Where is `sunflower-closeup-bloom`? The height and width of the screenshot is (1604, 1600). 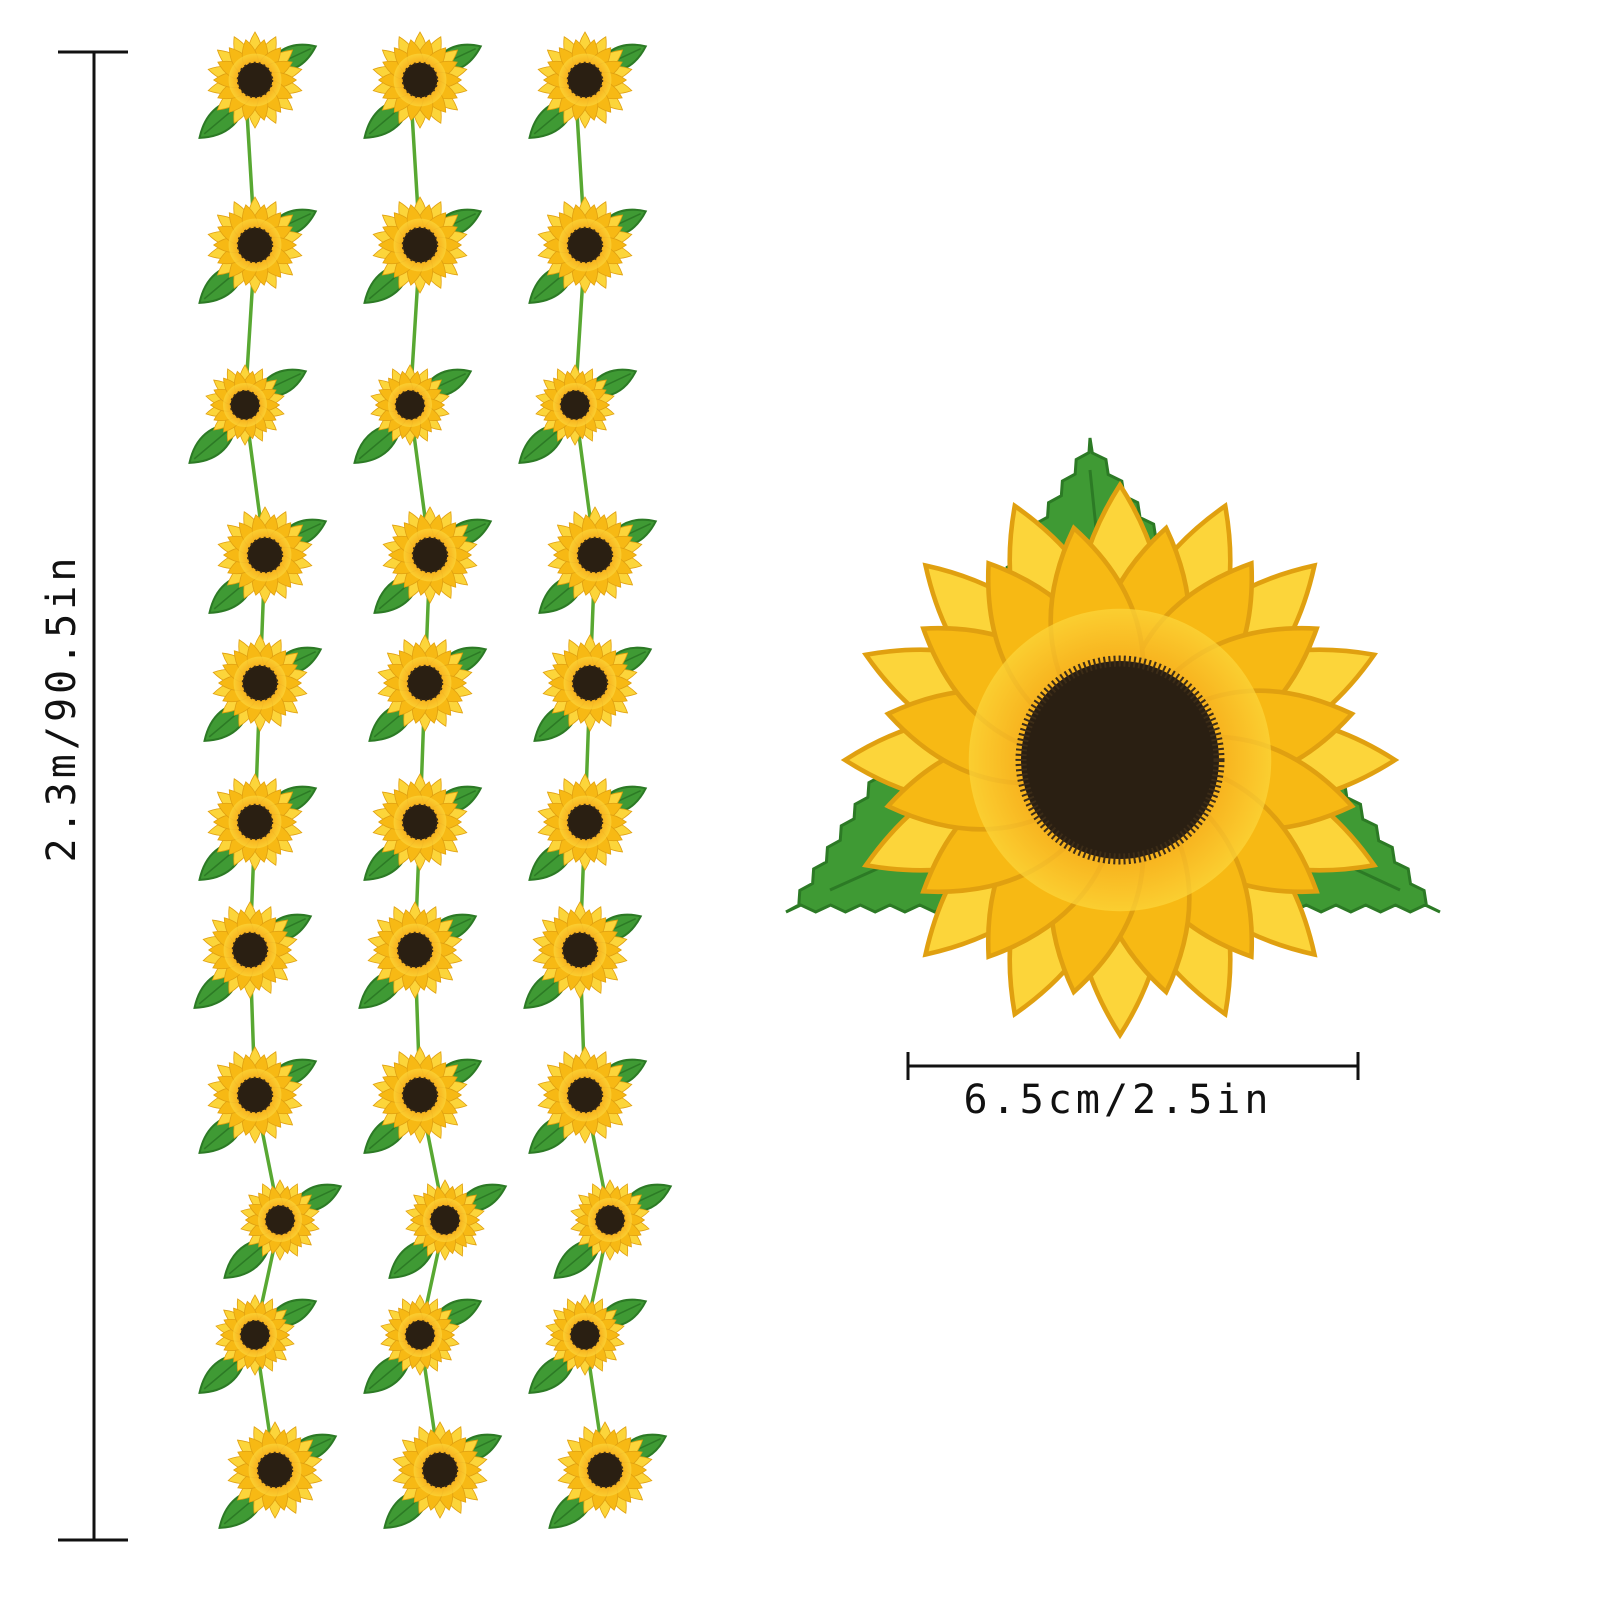 sunflower-closeup-bloom is located at coordinates (1120, 760).